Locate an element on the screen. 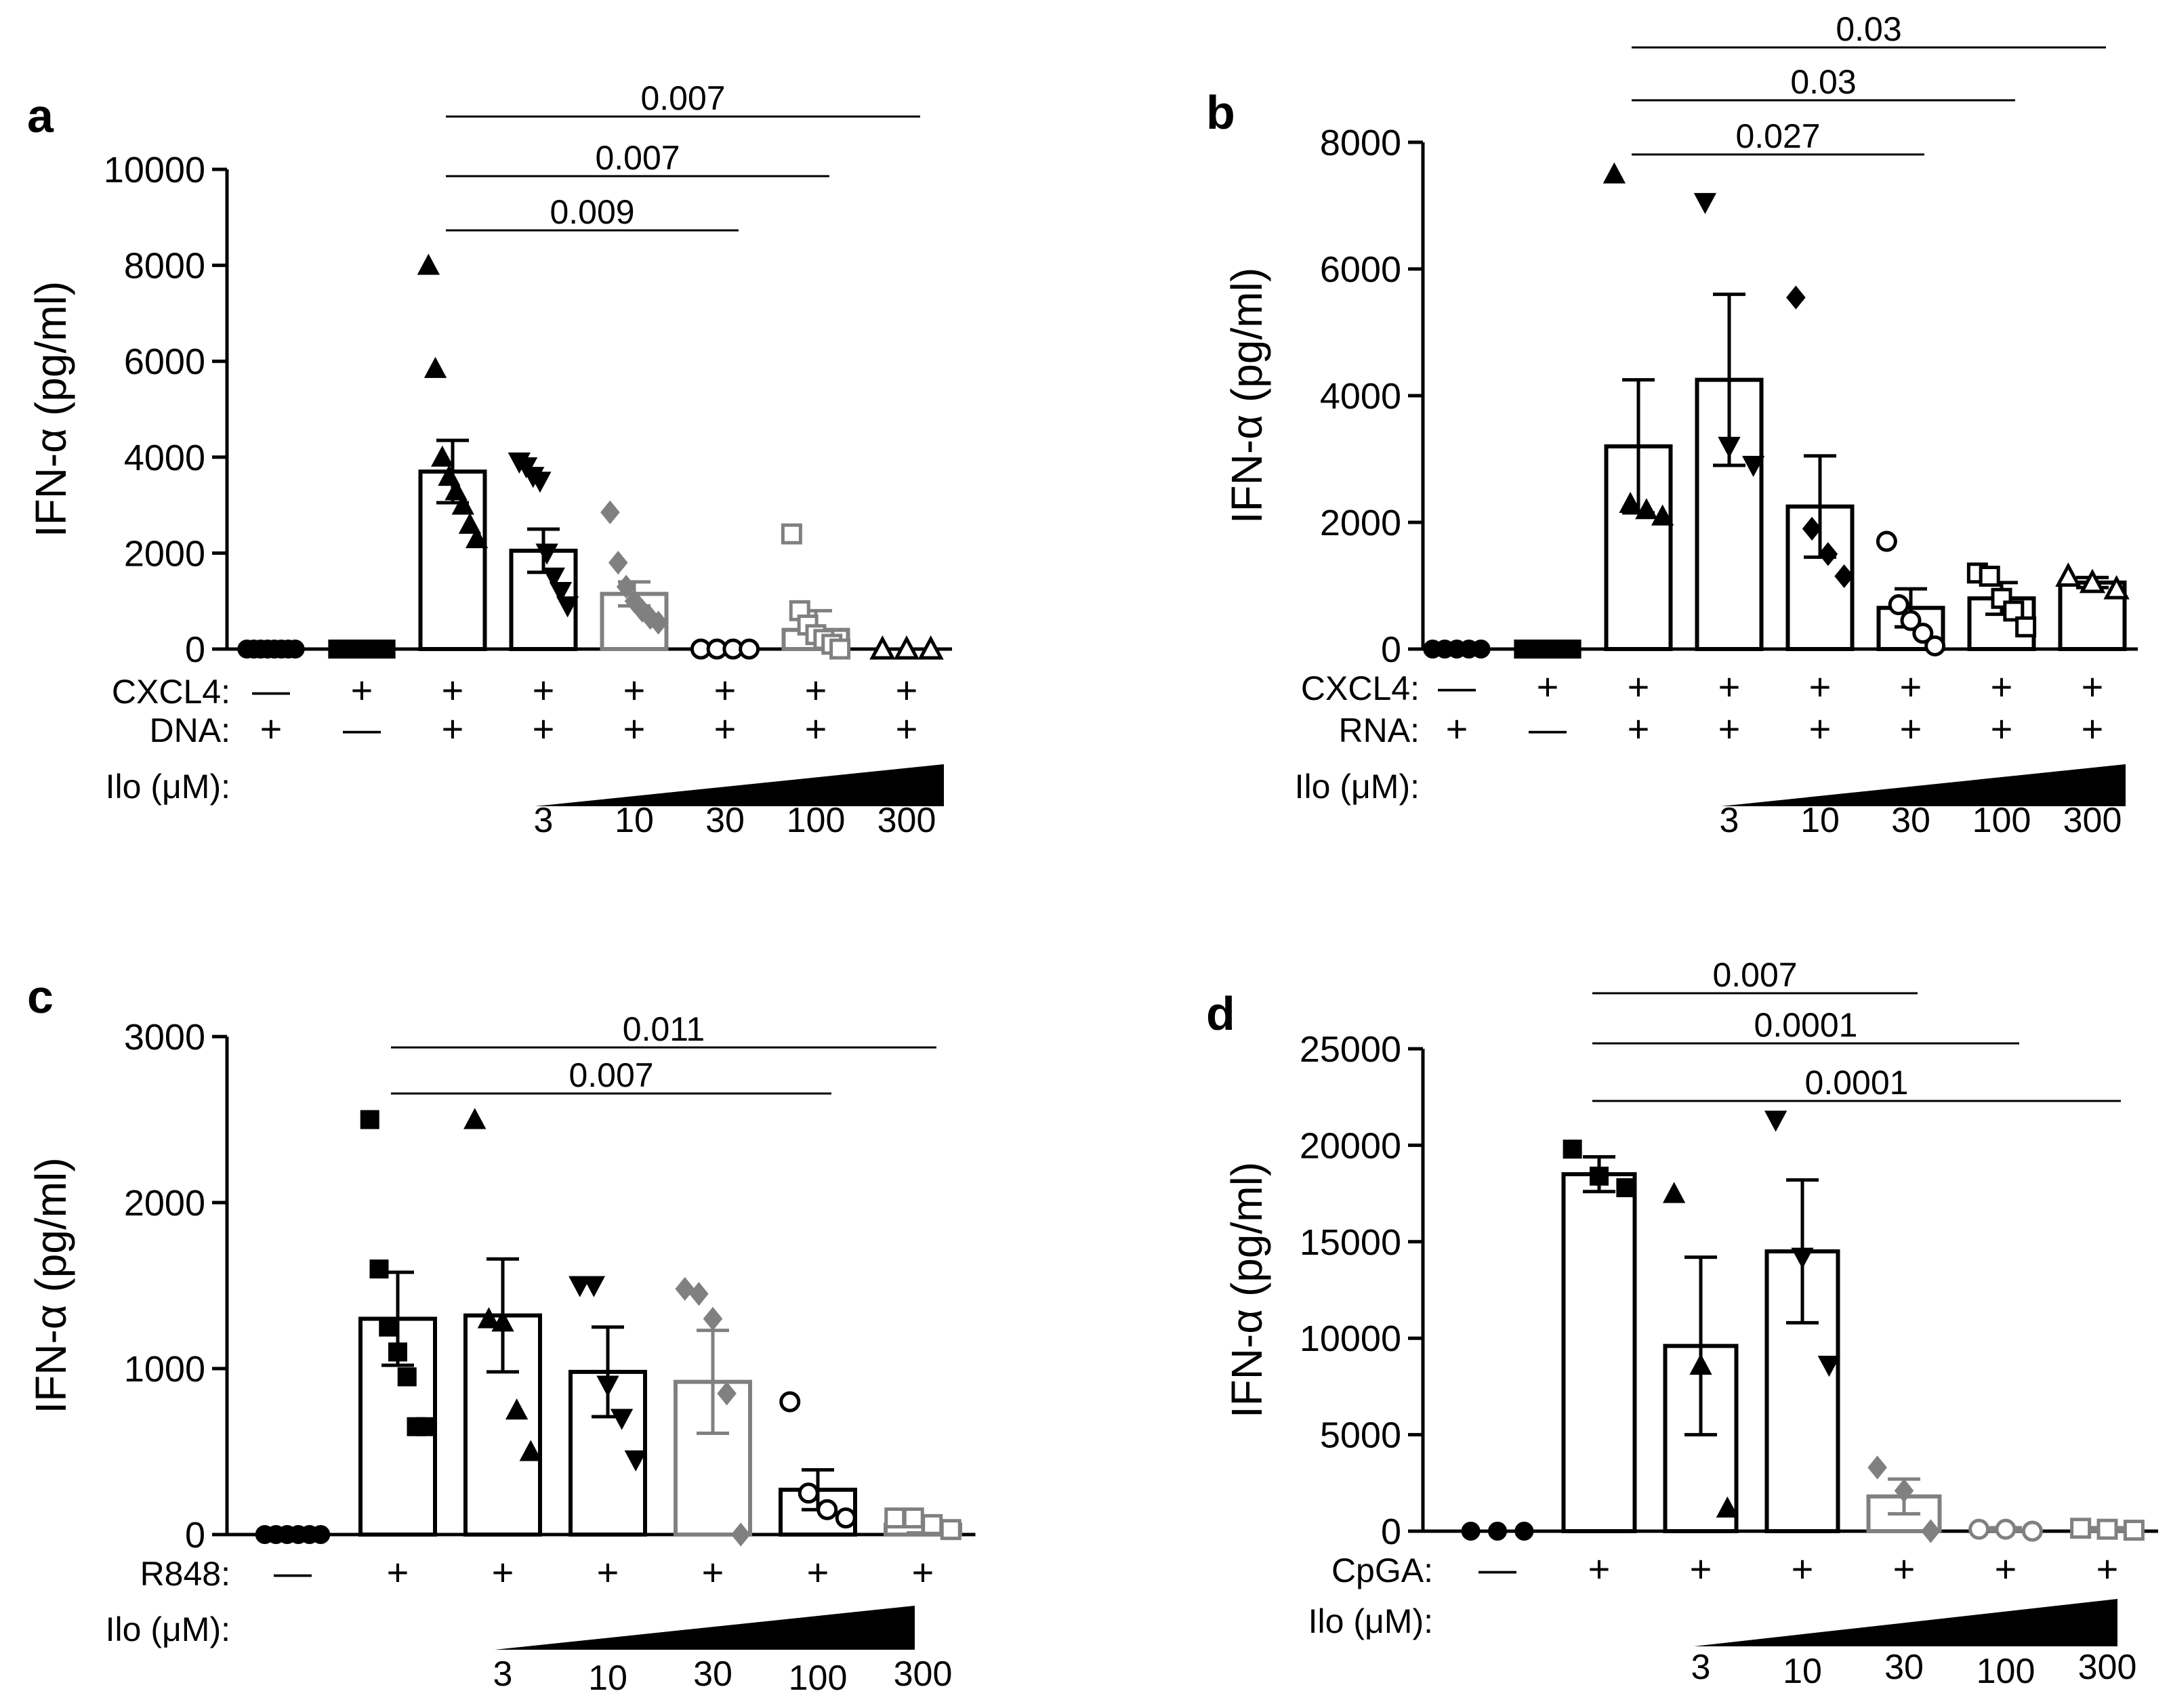 This screenshot has width=2171, height=1708. y-tick-label: 4000 is located at coordinates (164, 458).